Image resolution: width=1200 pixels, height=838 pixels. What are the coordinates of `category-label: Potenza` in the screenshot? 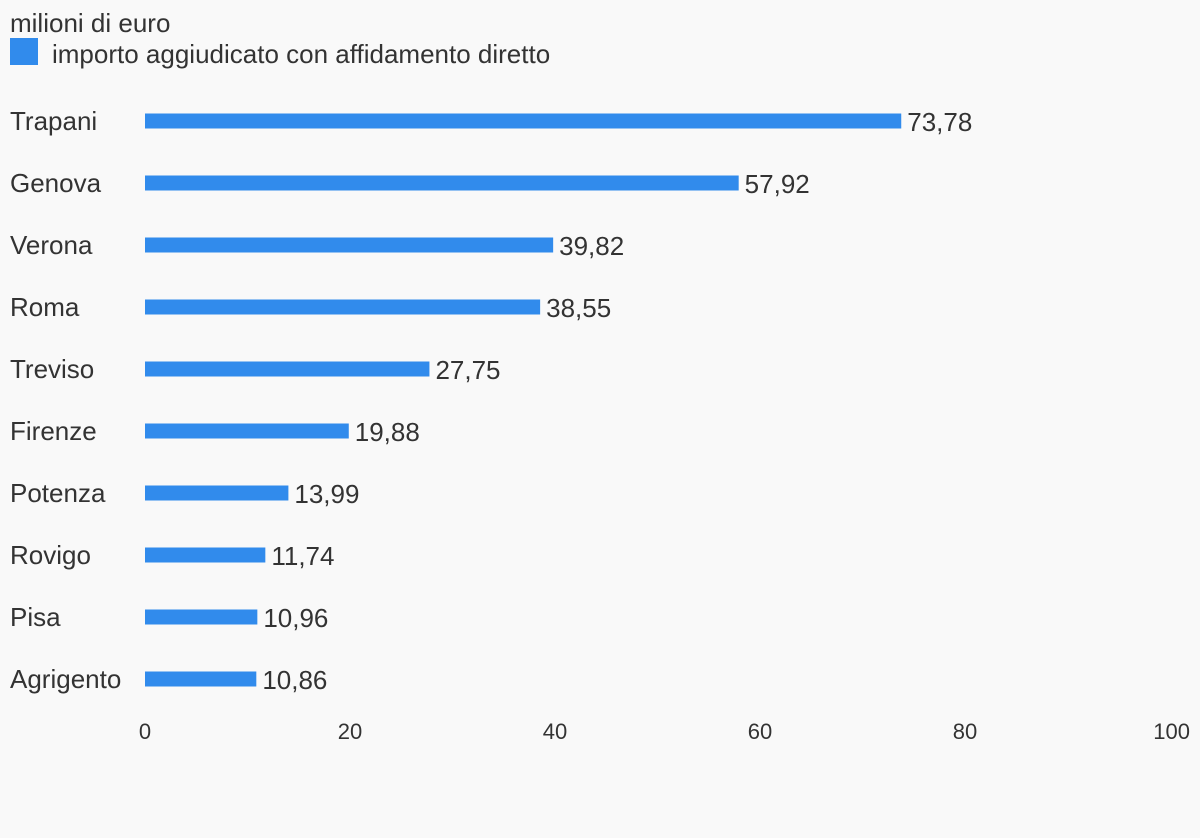 It's located at (58, 493).